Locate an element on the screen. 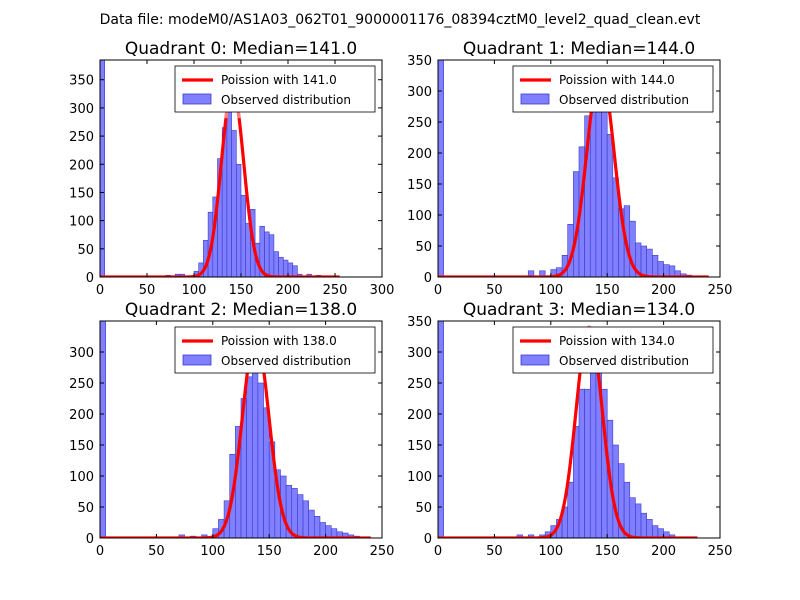 The height and width of the screenshot is (600, 800). panel-title: Quadrant 3: Median=134.0 is located at coordinates (579, 310).